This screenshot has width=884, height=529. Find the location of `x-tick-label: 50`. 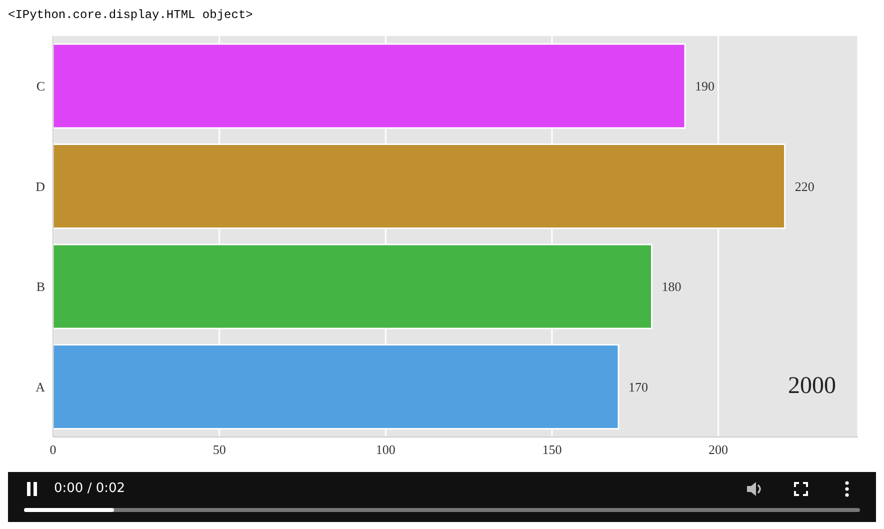

x-tick-label: 50 is located at coordinates (219, 450).